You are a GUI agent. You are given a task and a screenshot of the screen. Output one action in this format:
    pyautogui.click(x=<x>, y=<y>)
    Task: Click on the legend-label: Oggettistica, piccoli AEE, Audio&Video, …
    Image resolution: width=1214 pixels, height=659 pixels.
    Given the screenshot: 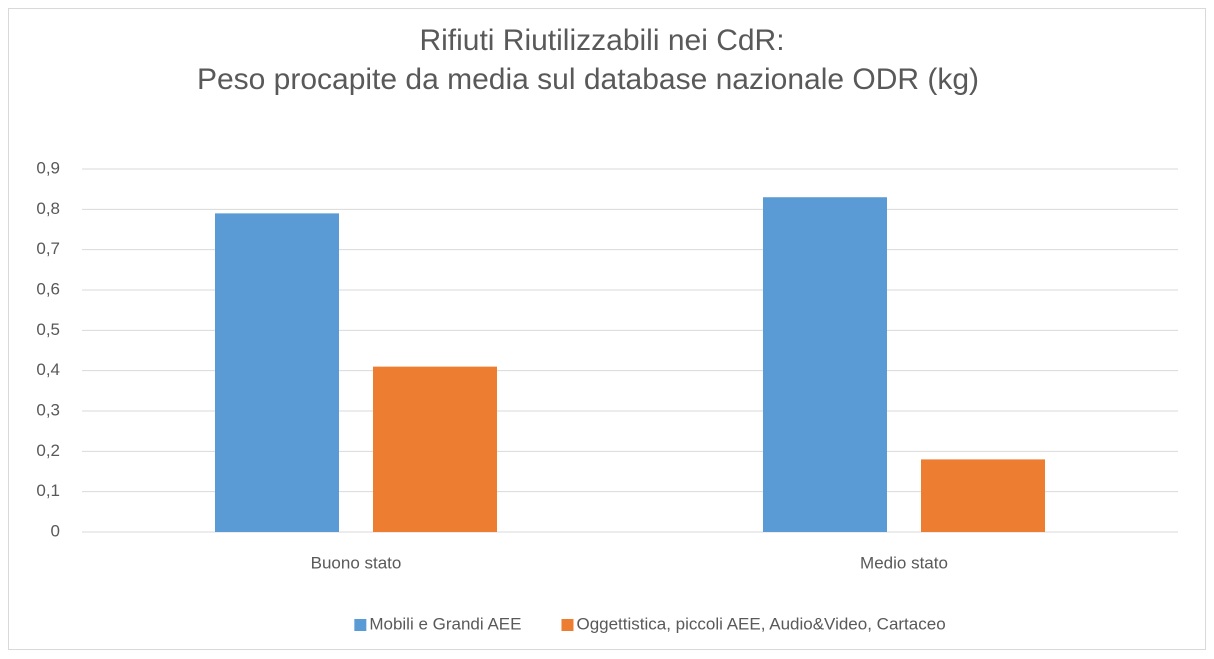 What is the action you would take?
    pyautogui.click(x=760, y=623)
    